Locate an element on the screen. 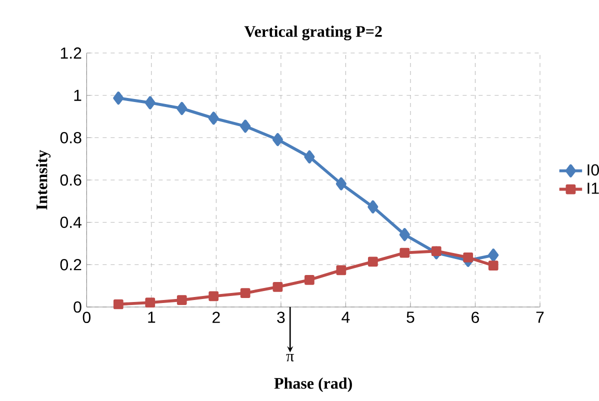  y-axis-title: Intensity is located at coordinates (43, 180).